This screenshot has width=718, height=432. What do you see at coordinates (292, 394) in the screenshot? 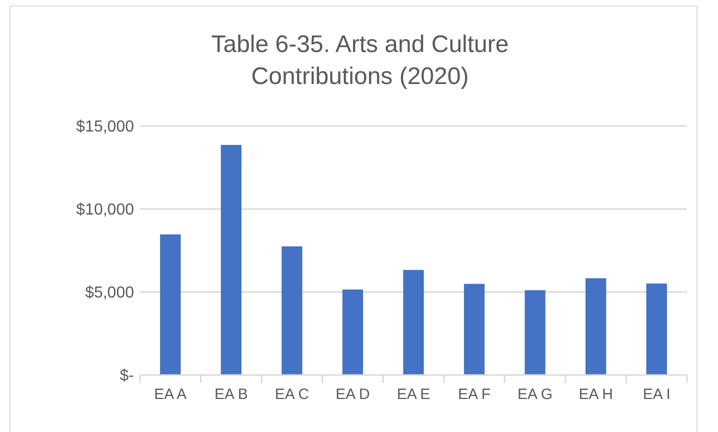
I see `x-tick-label: EA C` at bounding box center [292, 394].